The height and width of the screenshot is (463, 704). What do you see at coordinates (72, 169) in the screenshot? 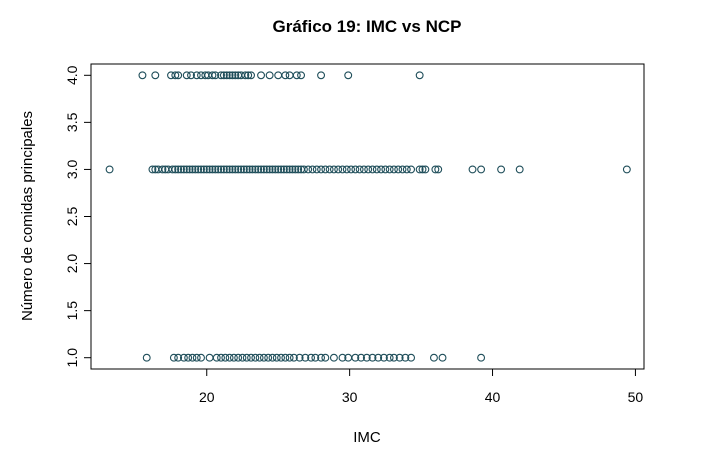
I see `y-tick-label: 3.0` at bounding box center [72, 169].